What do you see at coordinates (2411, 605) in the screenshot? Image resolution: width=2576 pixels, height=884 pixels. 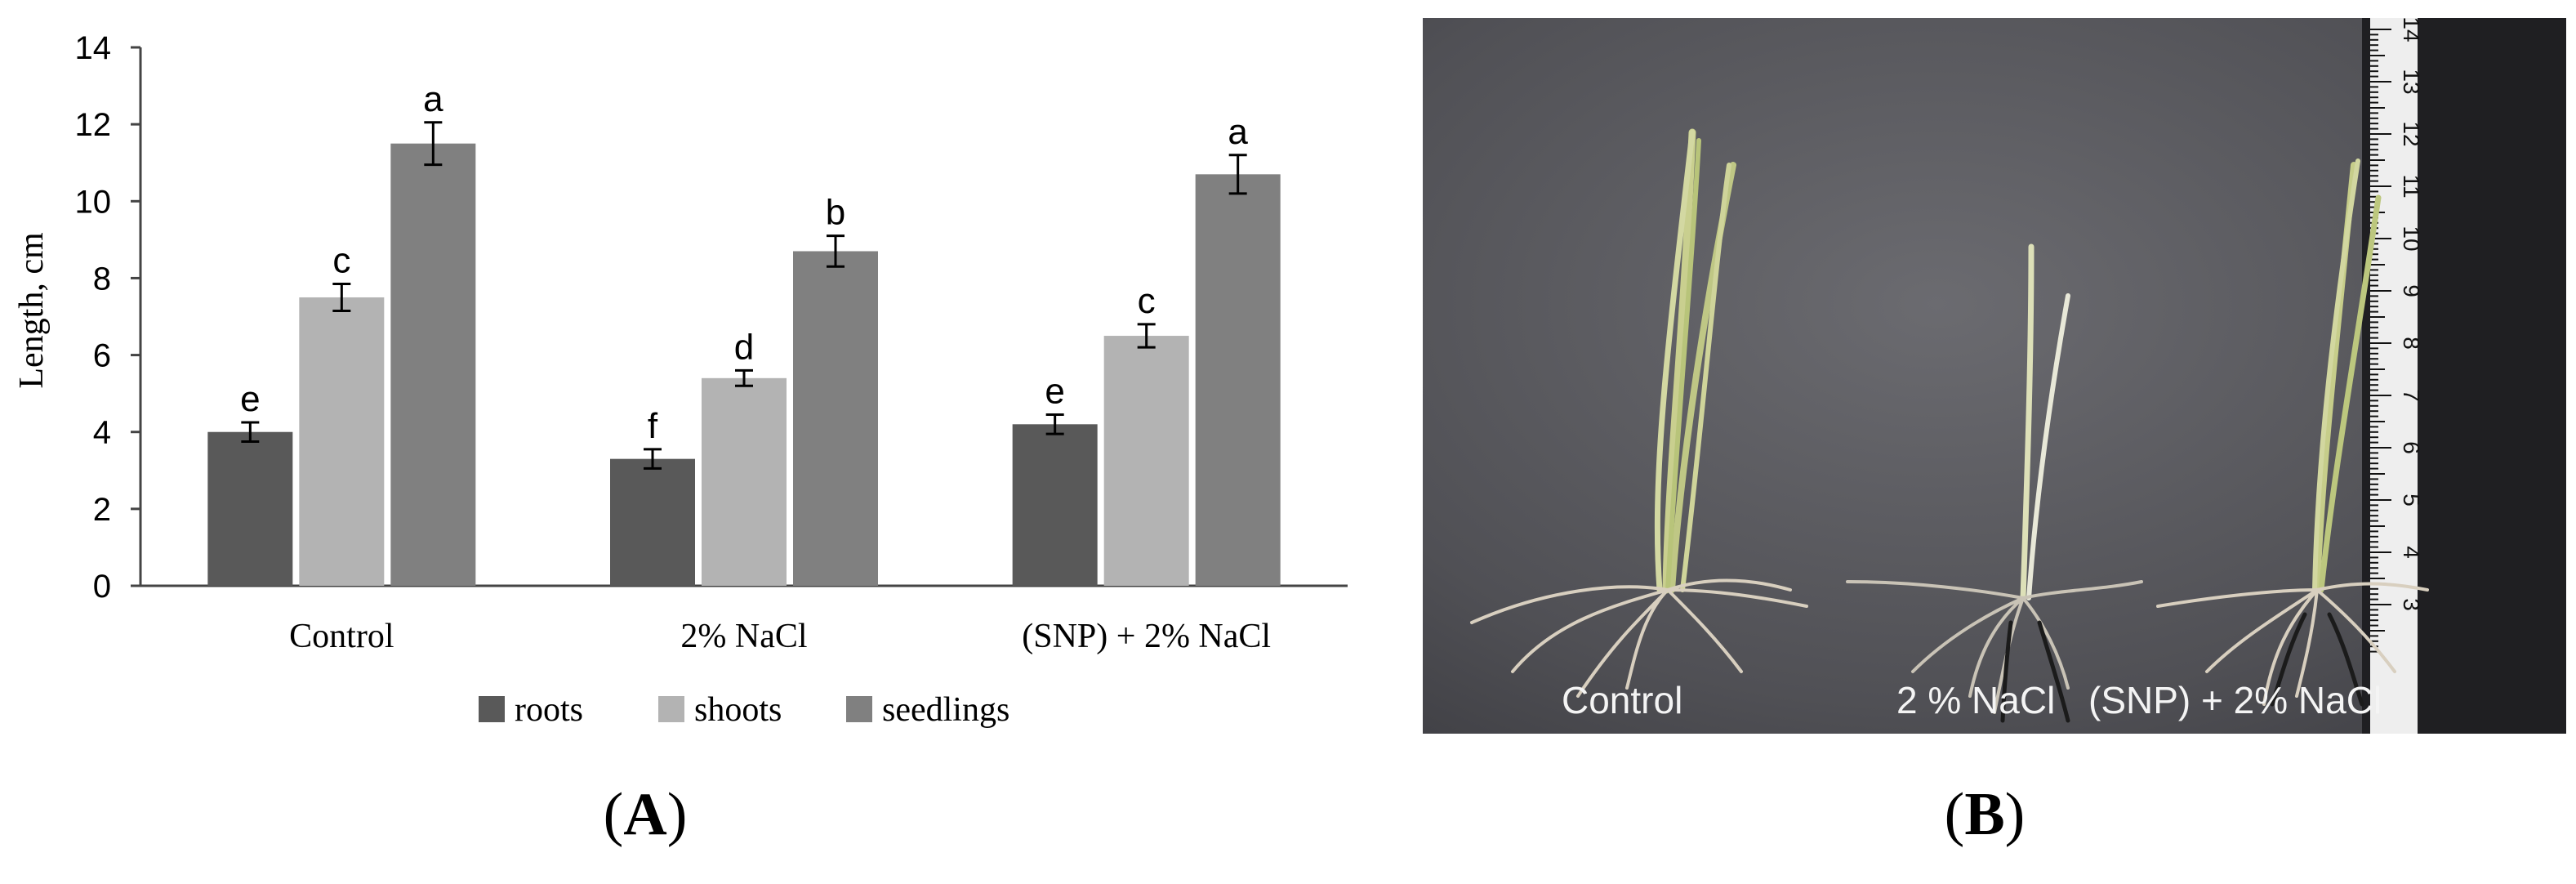 I see `ruler-number: 3` at bounding box center [2411, 605].